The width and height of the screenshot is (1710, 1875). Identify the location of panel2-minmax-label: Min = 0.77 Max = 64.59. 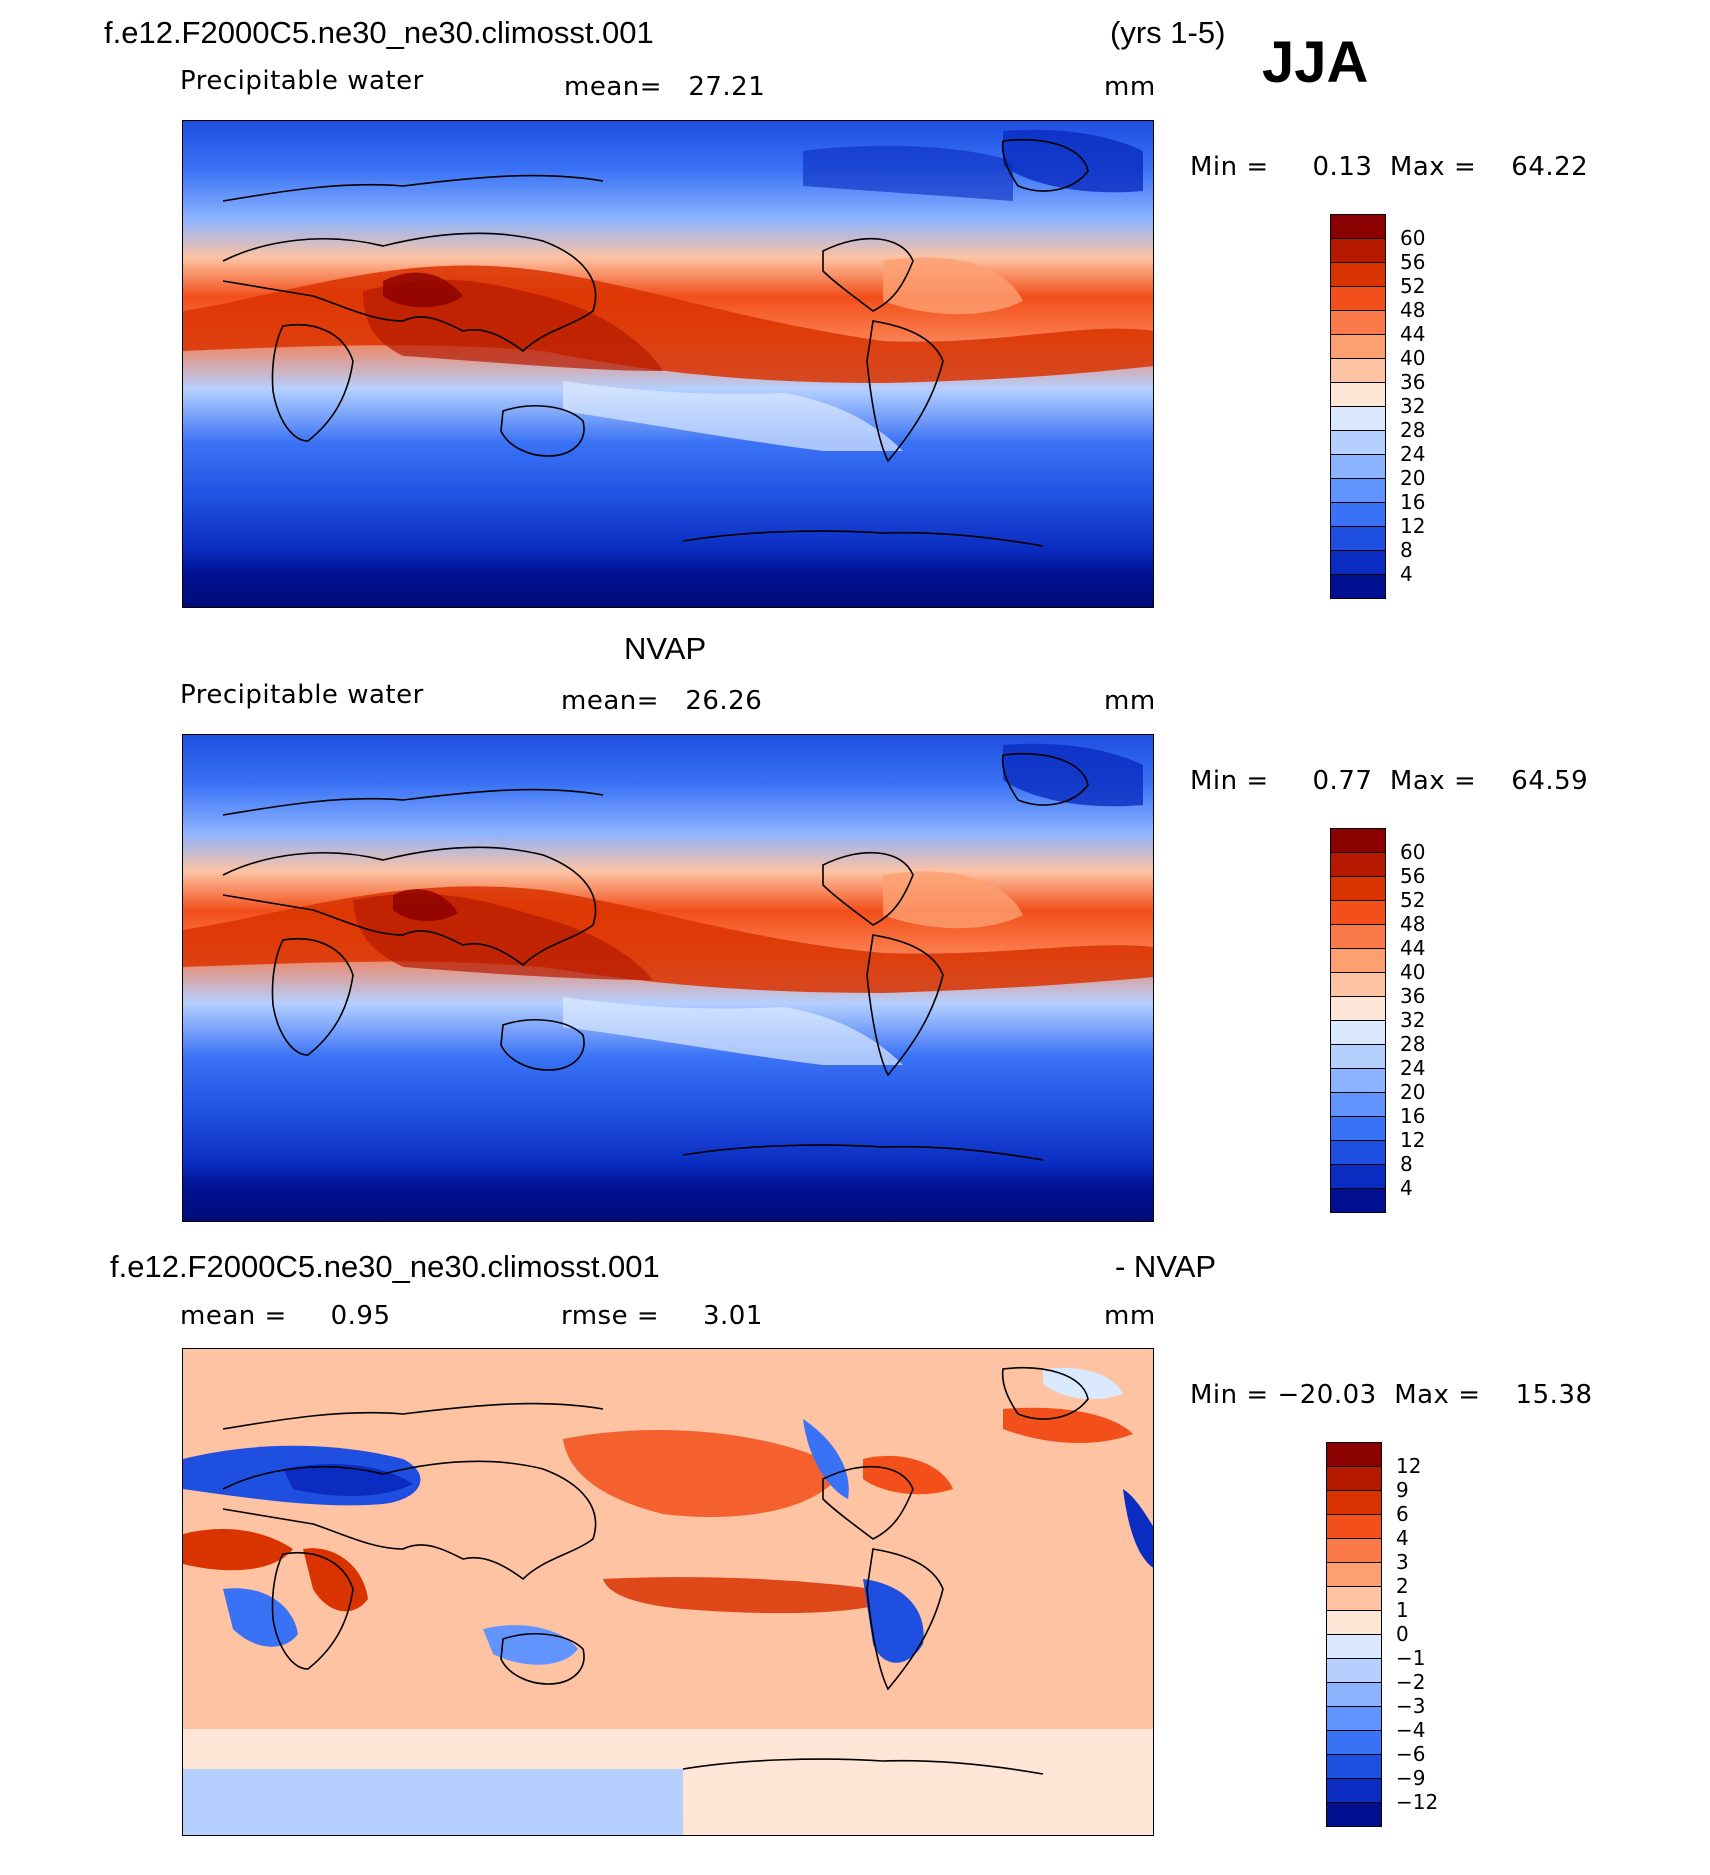
(1389, 781).